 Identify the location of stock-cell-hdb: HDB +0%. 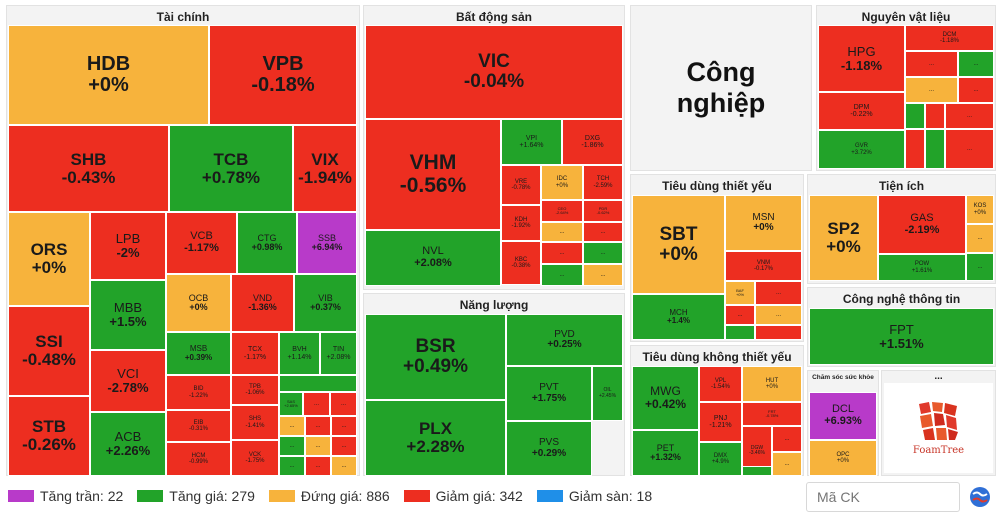
(108, 75).